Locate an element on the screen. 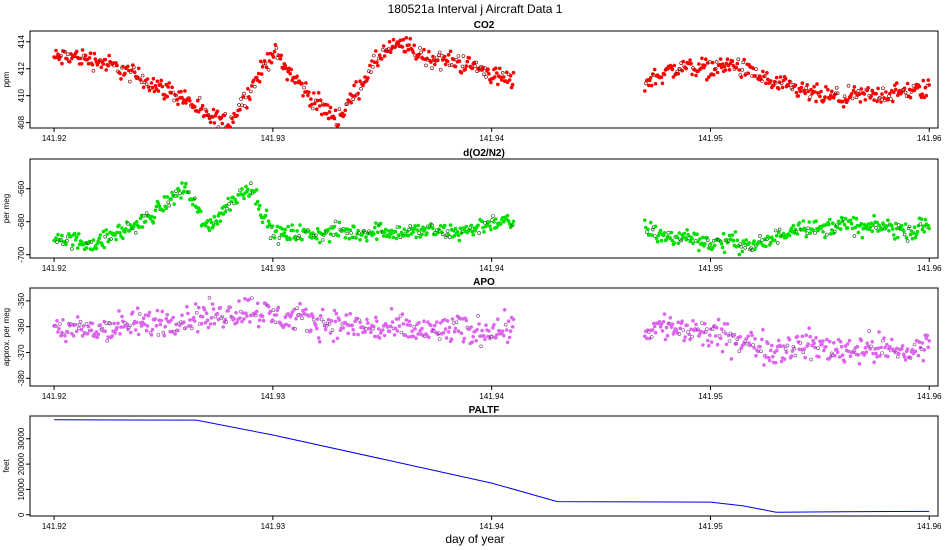 This screenshot has height=550, width=950. y-tick-label: 414 is located at coordinates (21, 42).